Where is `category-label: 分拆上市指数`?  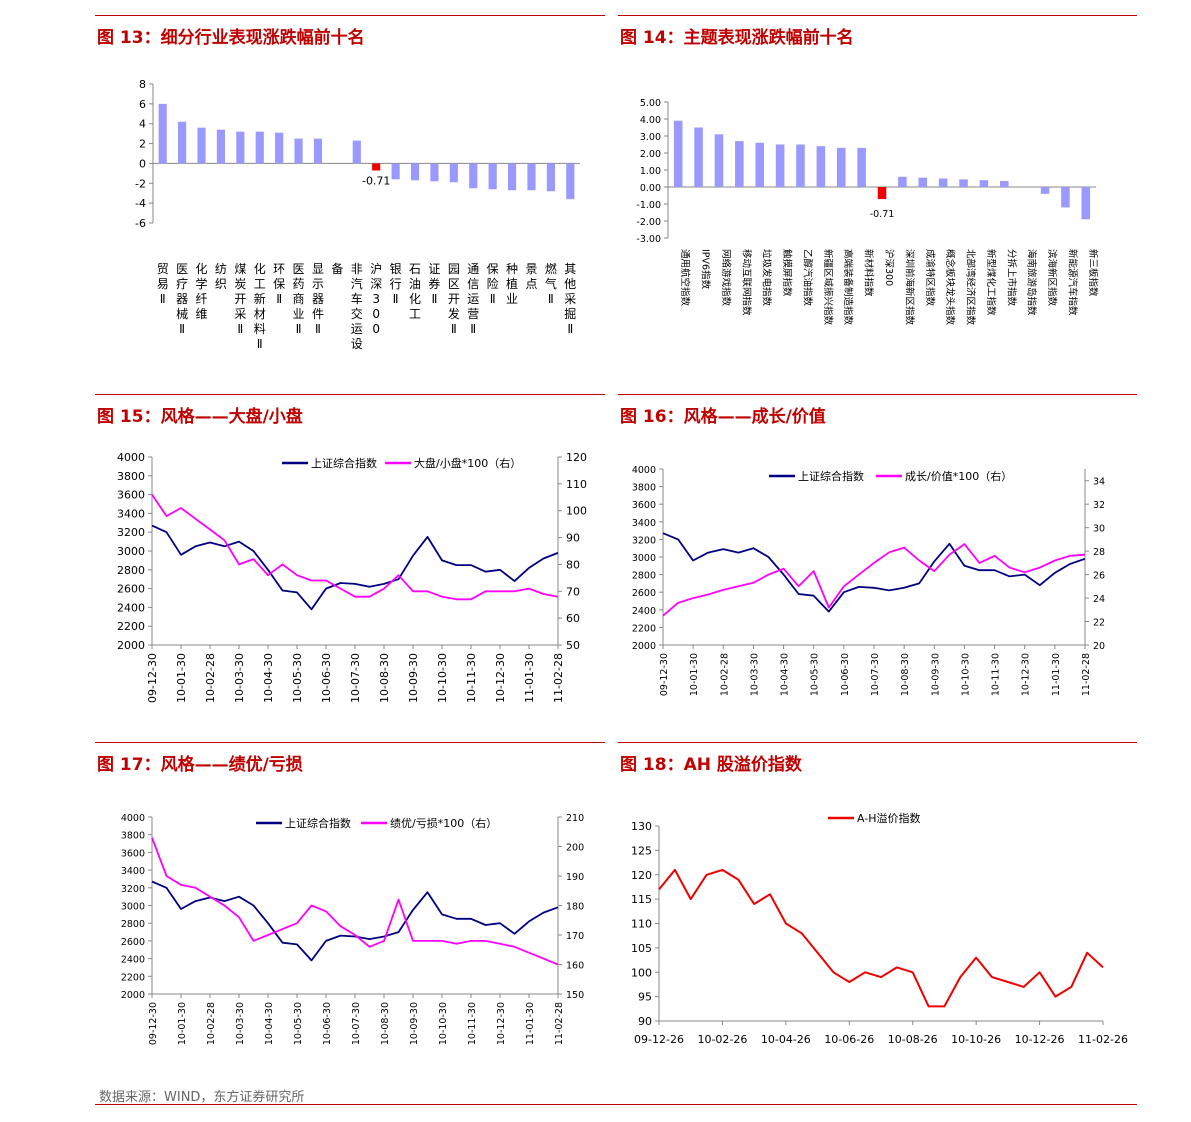 category-label: 分拆上市指数 is located at coordinates (1011, 278).